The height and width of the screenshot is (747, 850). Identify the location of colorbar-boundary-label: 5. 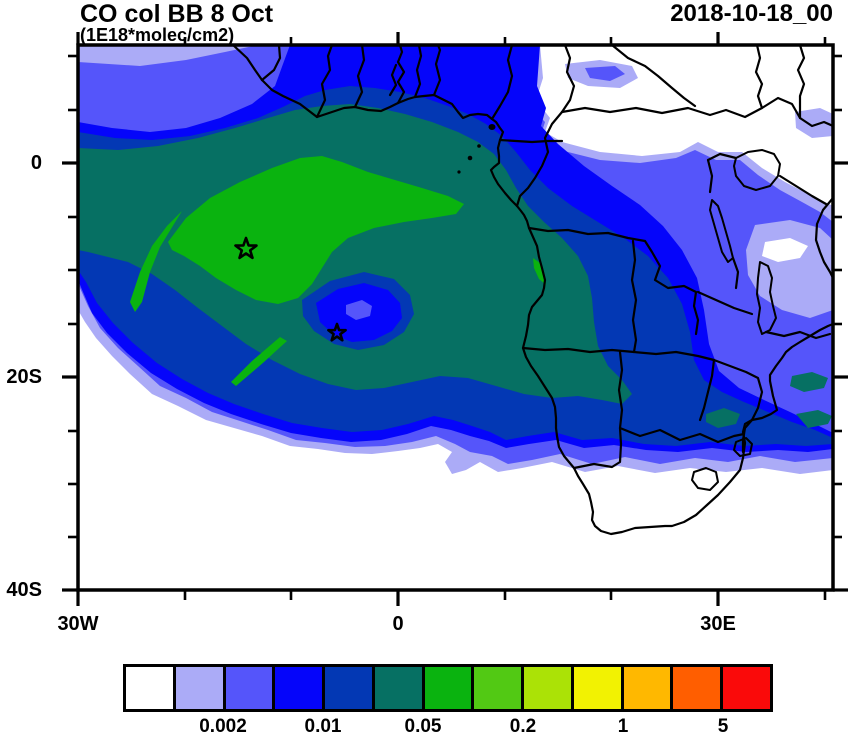
(723, 726).